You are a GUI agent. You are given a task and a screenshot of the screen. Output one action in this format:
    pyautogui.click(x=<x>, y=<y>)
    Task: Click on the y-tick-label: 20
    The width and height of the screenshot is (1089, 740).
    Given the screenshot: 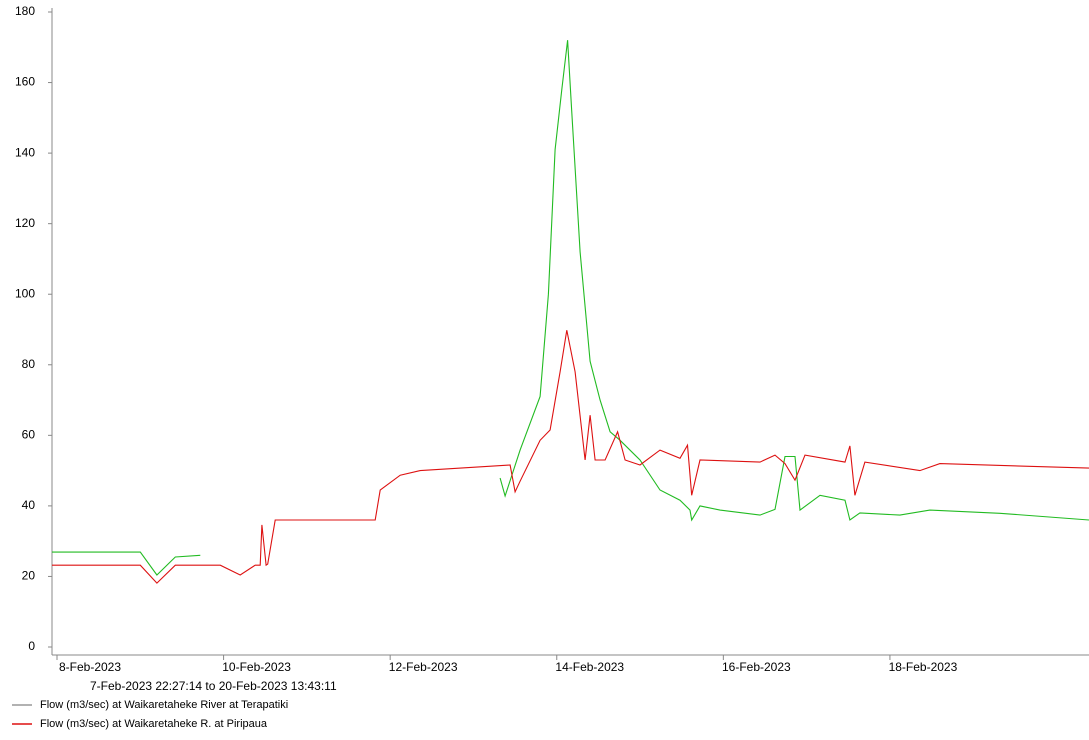 What is the action you would take?
    pyautogui.click(x=29, y=576)
    